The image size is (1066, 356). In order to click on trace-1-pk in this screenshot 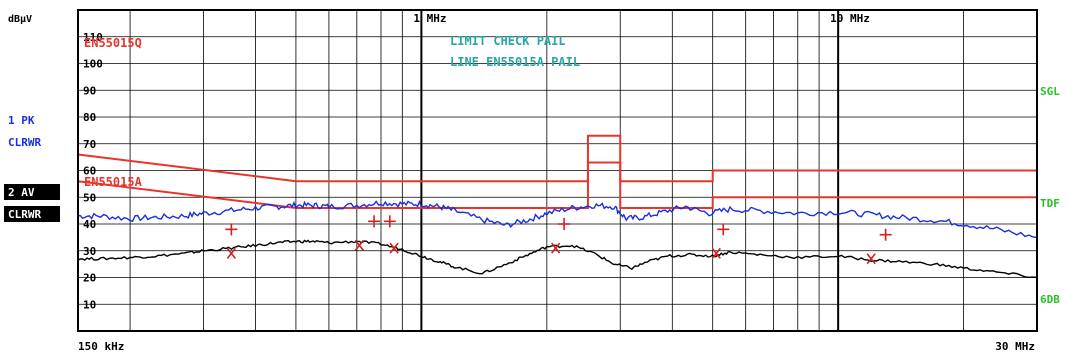, I will do `click(557, 219)`.